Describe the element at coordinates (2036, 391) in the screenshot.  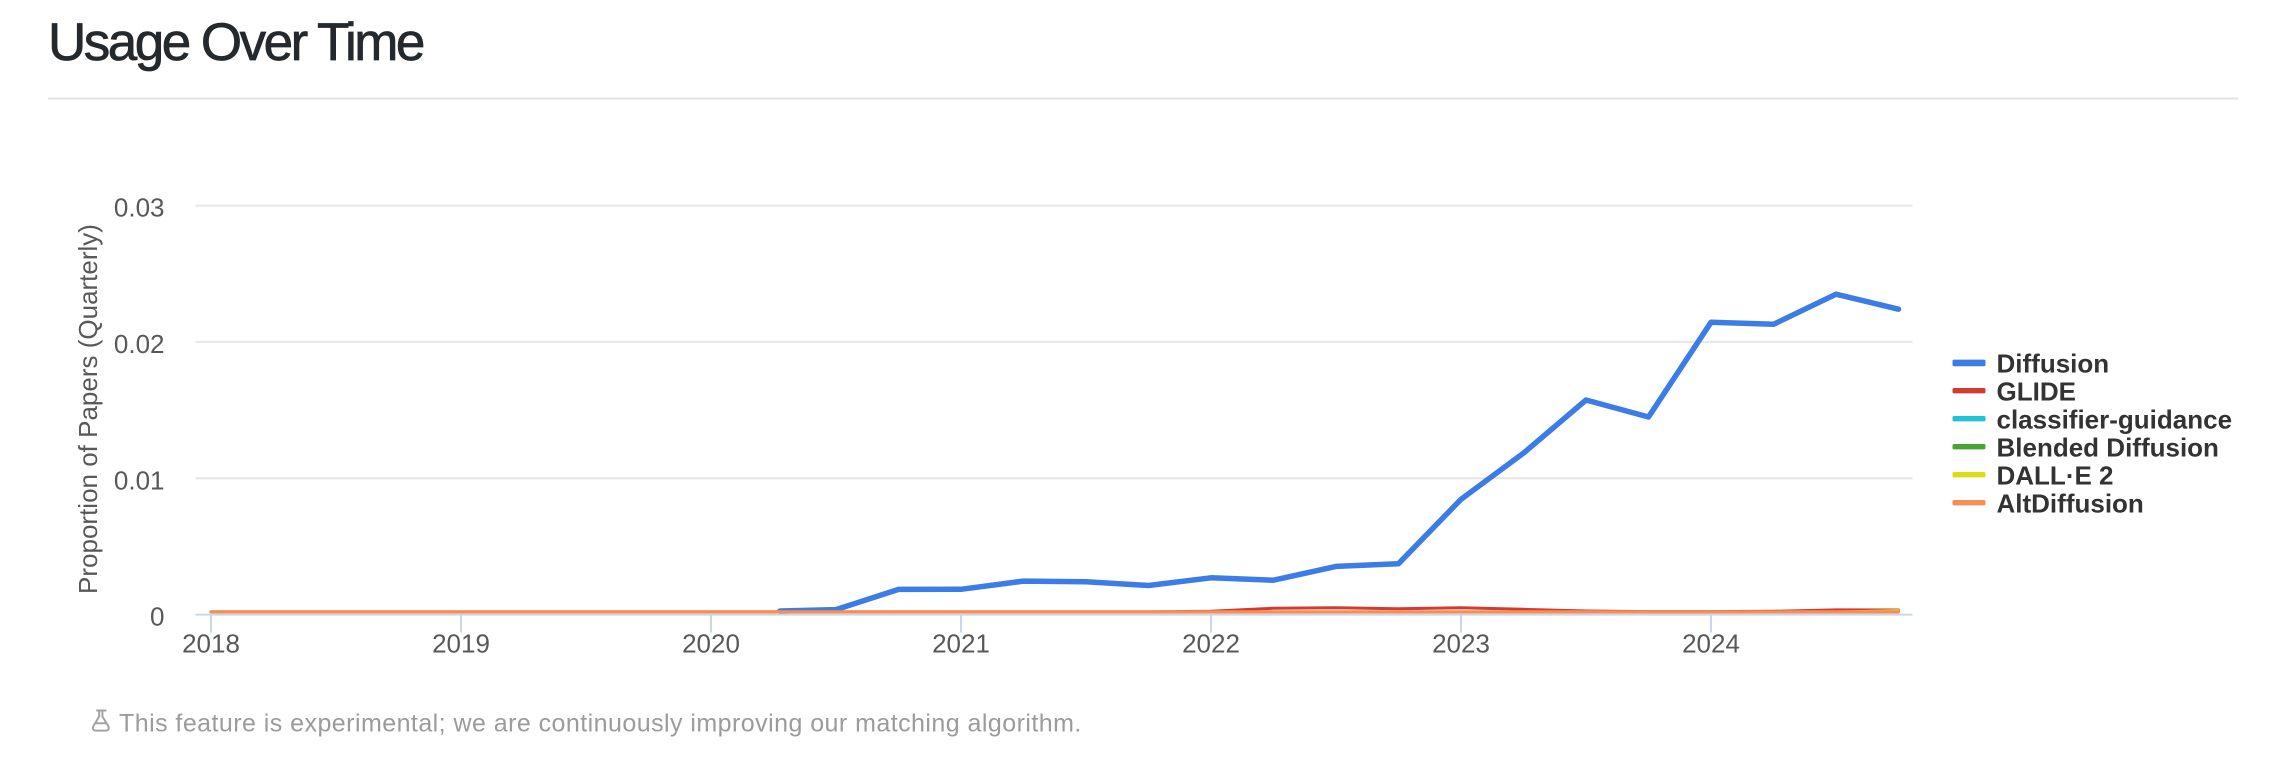
I see `svg-text: GLIDE` at that location.